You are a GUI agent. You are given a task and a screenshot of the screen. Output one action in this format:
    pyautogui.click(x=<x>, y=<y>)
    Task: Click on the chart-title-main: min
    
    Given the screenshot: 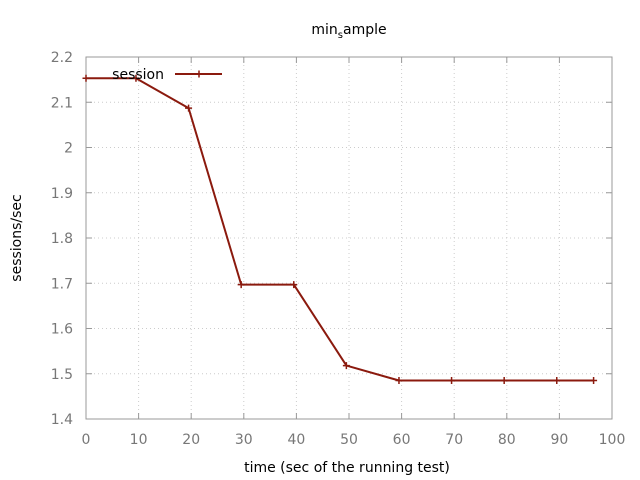 What is the action you would take?
    pyautogui.click(x=324, y=30)
    